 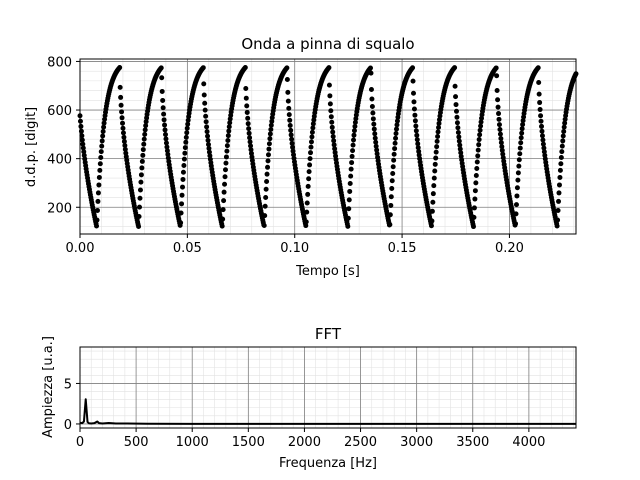 What do you see at coordinates (80, 248) in the screenshot?
I see `x-tick-label: 0.00` at bounding box center [80, 248].